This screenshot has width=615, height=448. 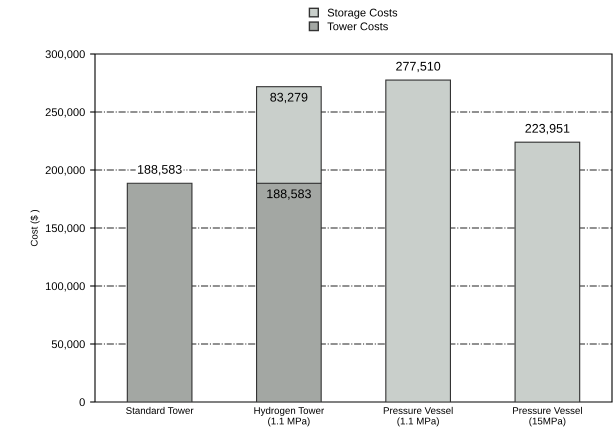 What do you see at coordinates (65, 113) in the screenshot?
I see `y-tick-label: 250,000` at bounding box center [65, 113].